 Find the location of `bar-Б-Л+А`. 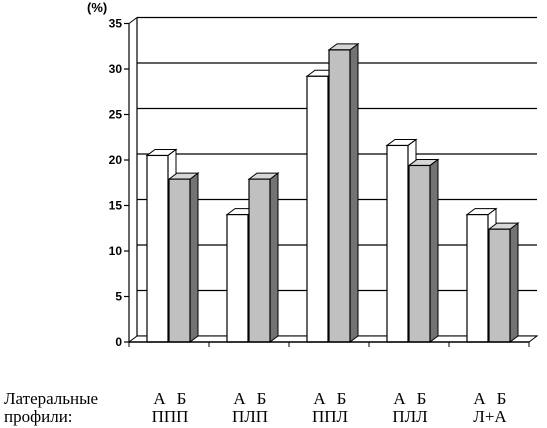

bar-Б-Л+А is located at coordinates (499, 285).